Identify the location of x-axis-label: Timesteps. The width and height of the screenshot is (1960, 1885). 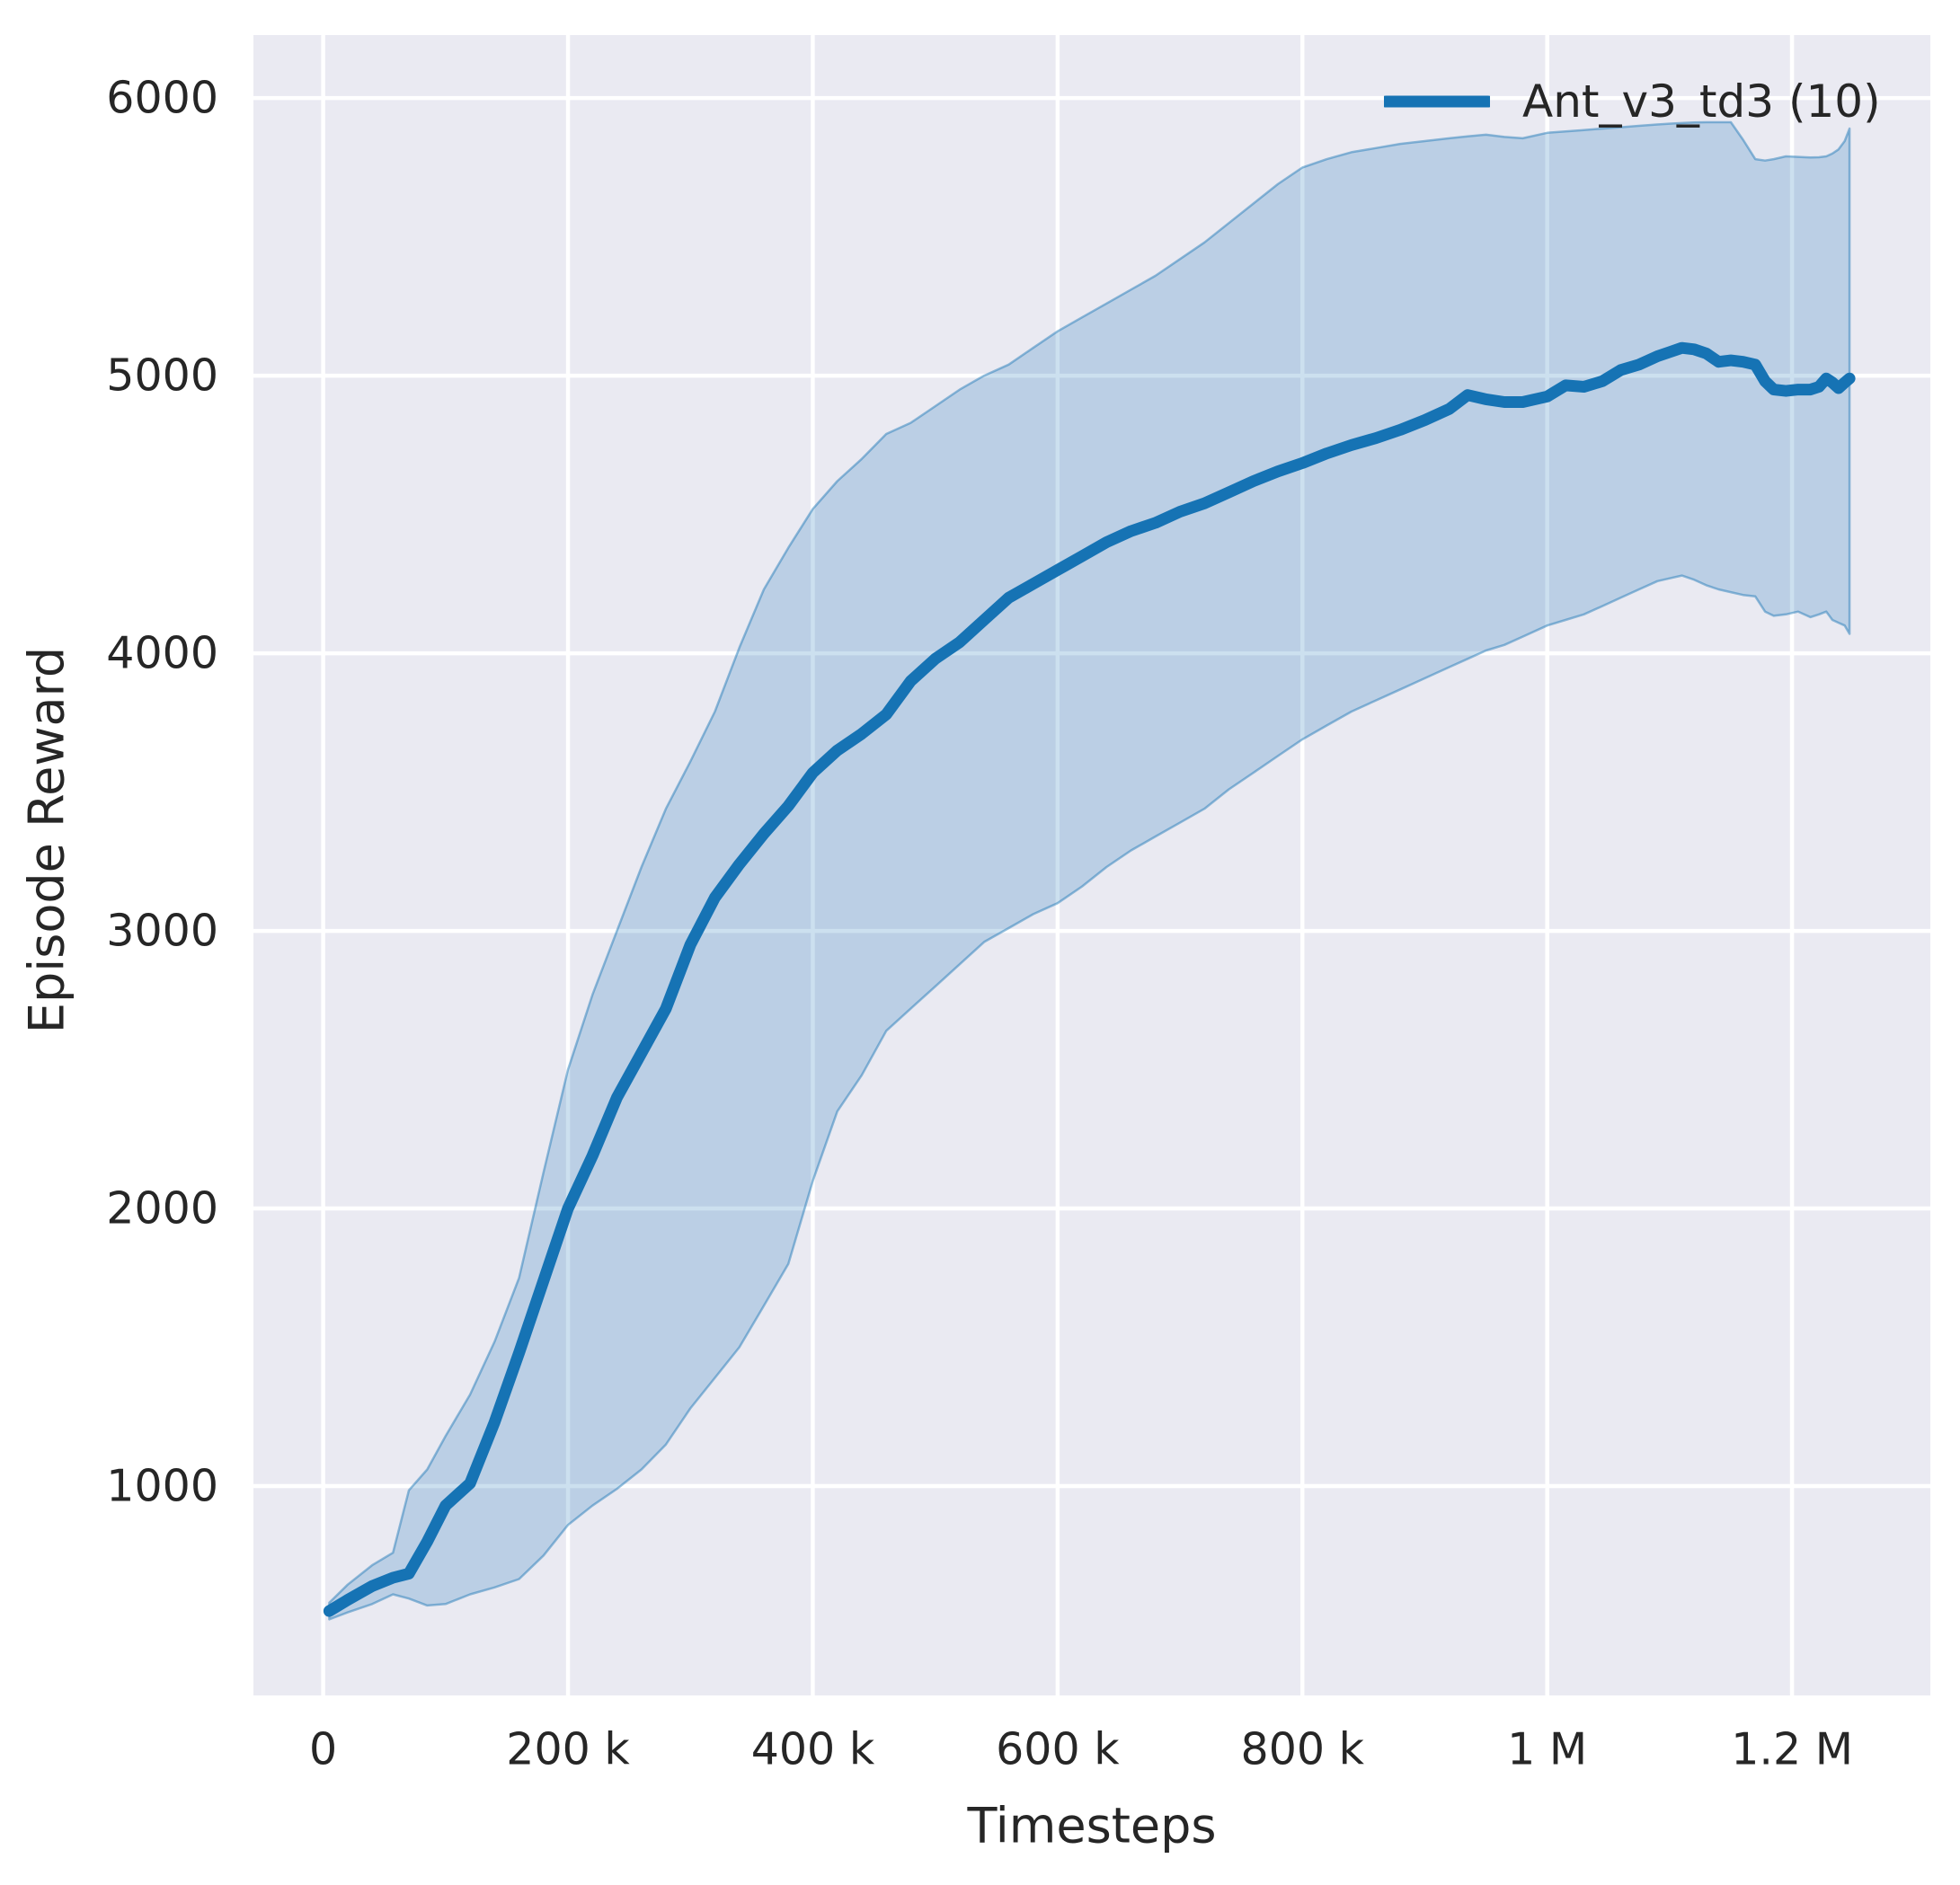
(1092, 1825).